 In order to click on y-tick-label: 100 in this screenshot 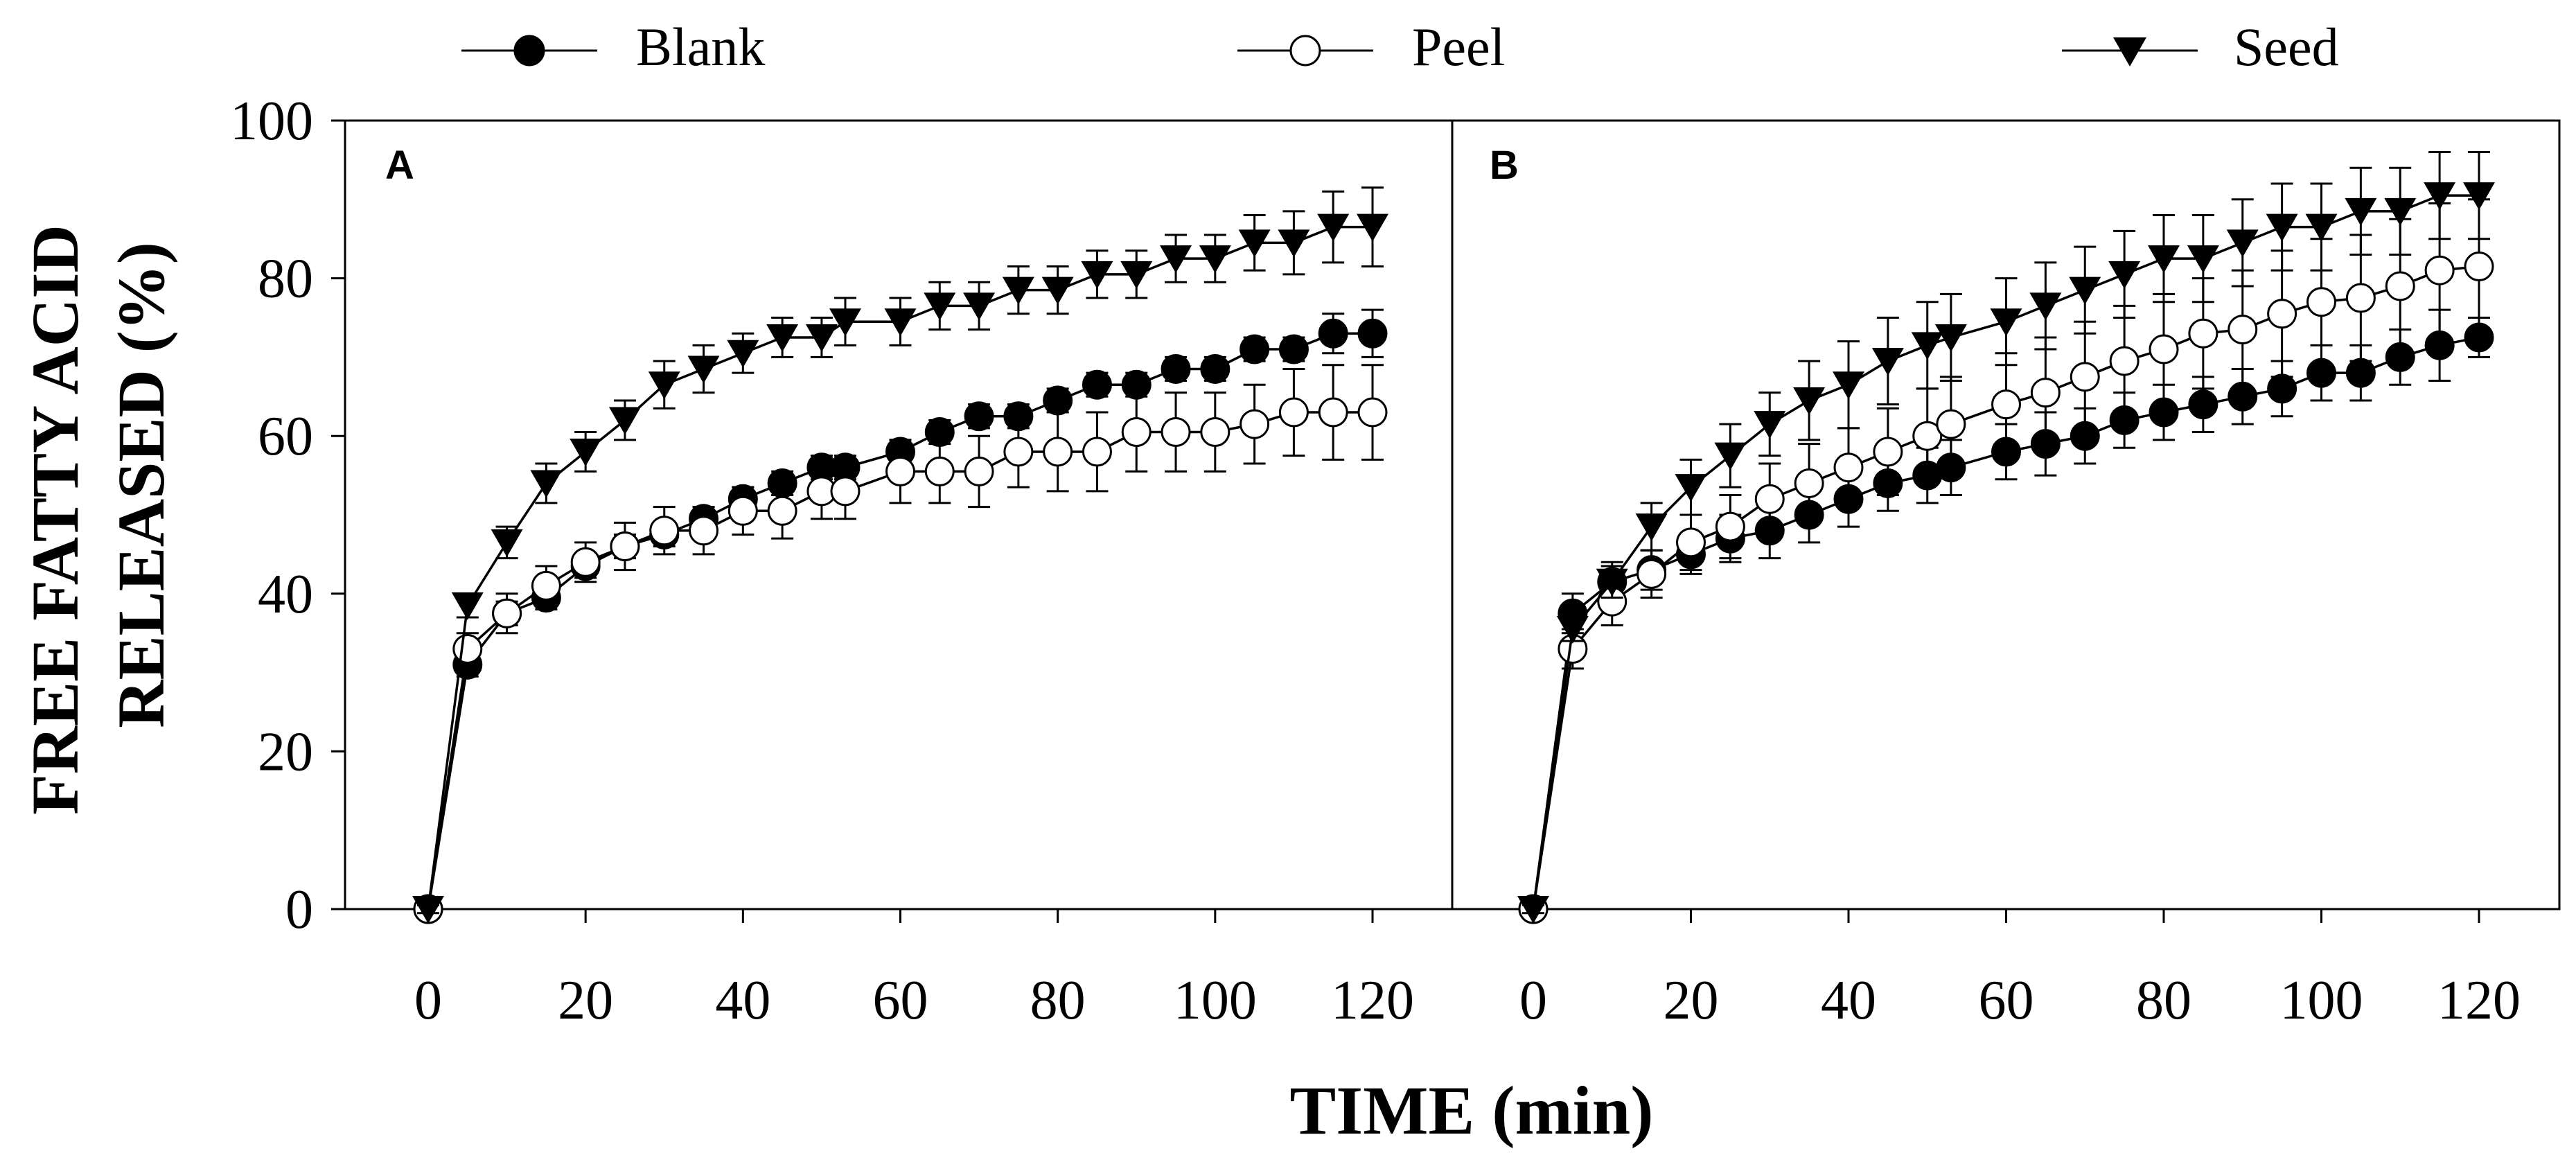, I will do `click(271, 121)`.